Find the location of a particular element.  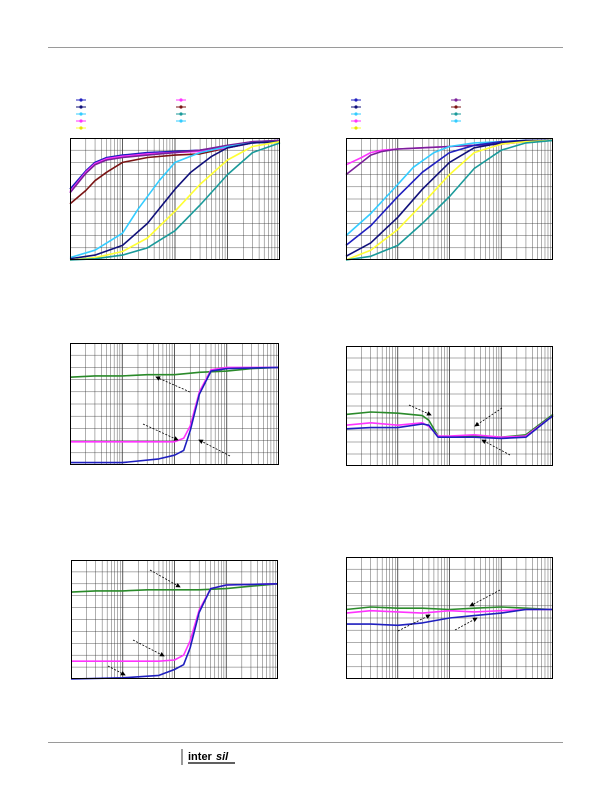

svg-text: sil is located at coordinates (222, 757).